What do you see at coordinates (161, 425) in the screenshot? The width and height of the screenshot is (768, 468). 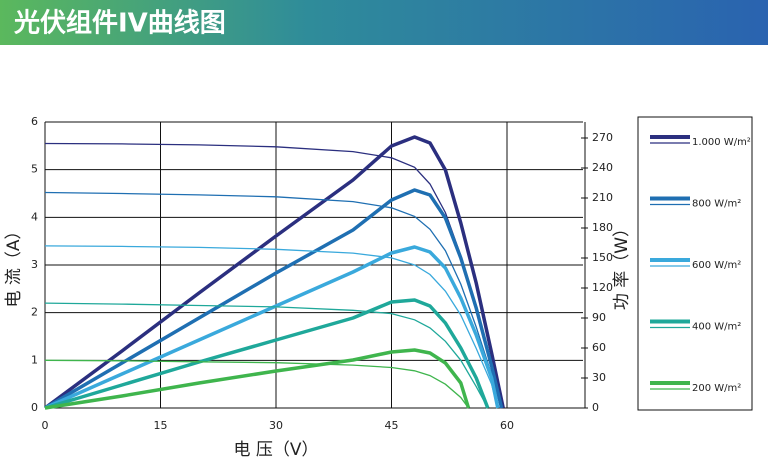 I see `x-tick-label: 15` at bounding box center [161, 425].